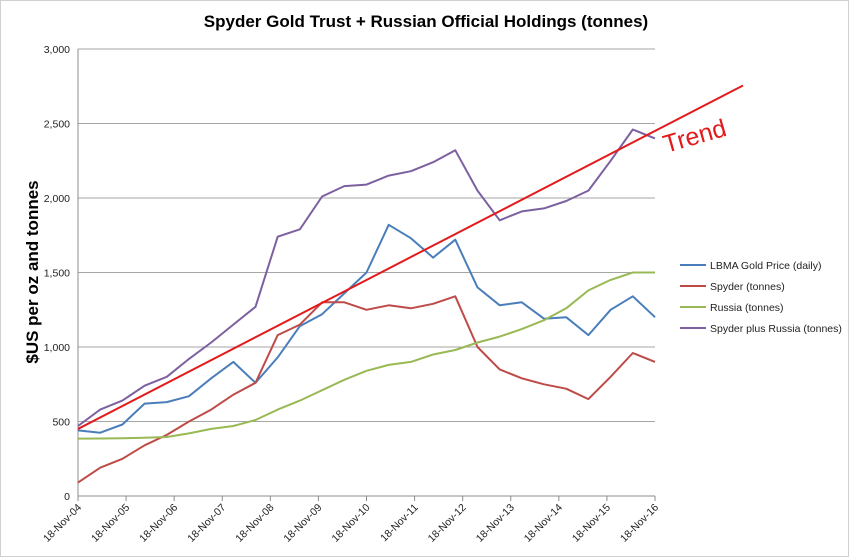 This screenshot has width=849, height=557. What do you see at coordinates (695, 136) in the screenshot?
I see `trend-annotation: Trend` at bounding box center [695, 136].